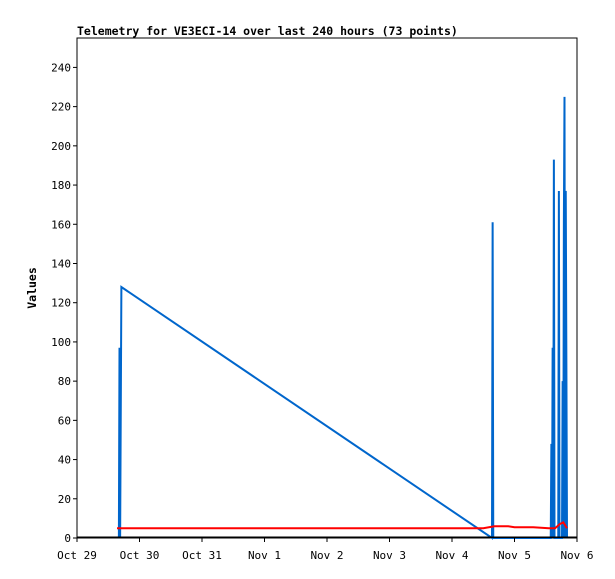  Describe the element at coordinates (264, 555) in the screenshot. I see `x-tick-label-3: Nov 1` at that location.